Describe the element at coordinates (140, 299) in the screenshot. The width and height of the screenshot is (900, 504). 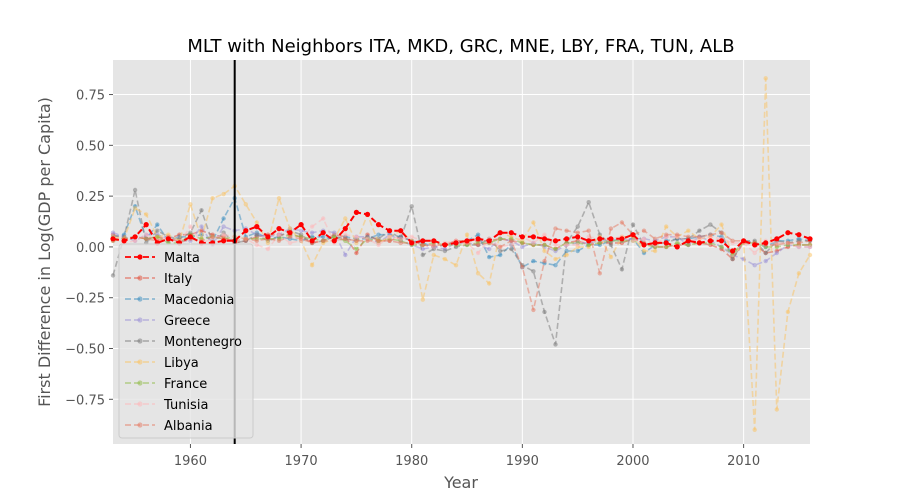
I see `legend-swatch-marker-macedonia` at that location.